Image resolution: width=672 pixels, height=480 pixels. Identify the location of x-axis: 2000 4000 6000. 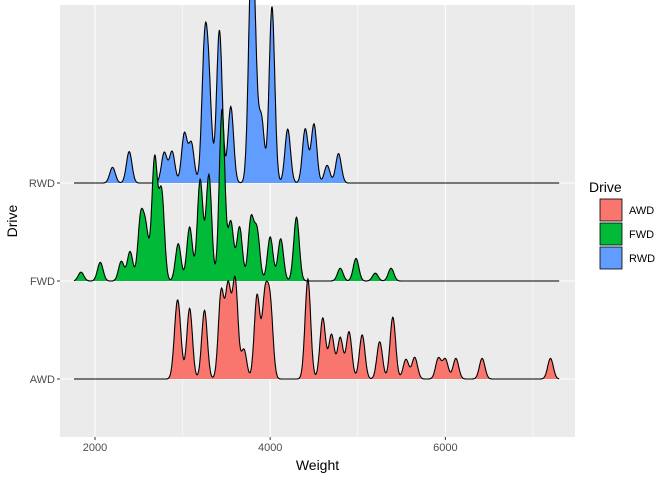
(270, 445).